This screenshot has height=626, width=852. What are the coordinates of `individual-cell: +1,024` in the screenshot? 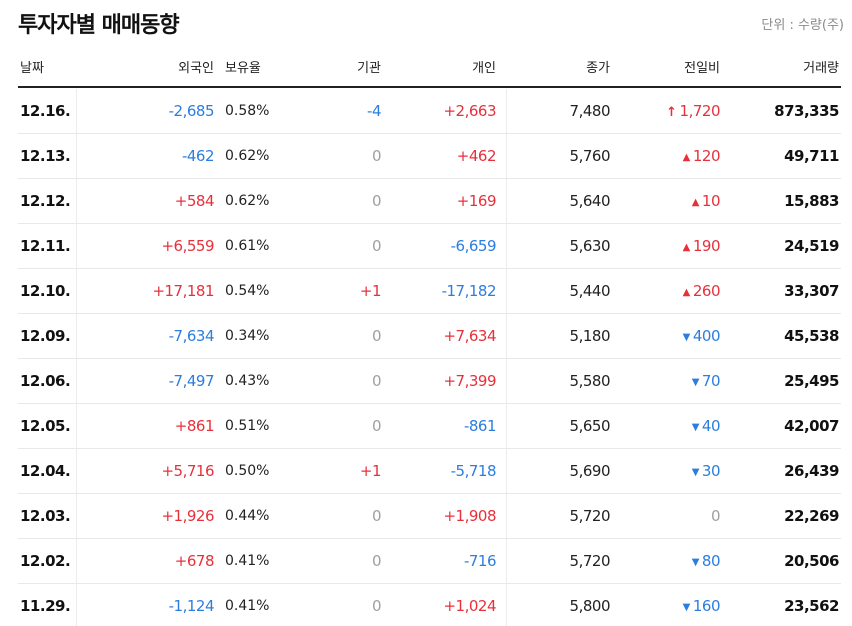 It's located at (469, 606).